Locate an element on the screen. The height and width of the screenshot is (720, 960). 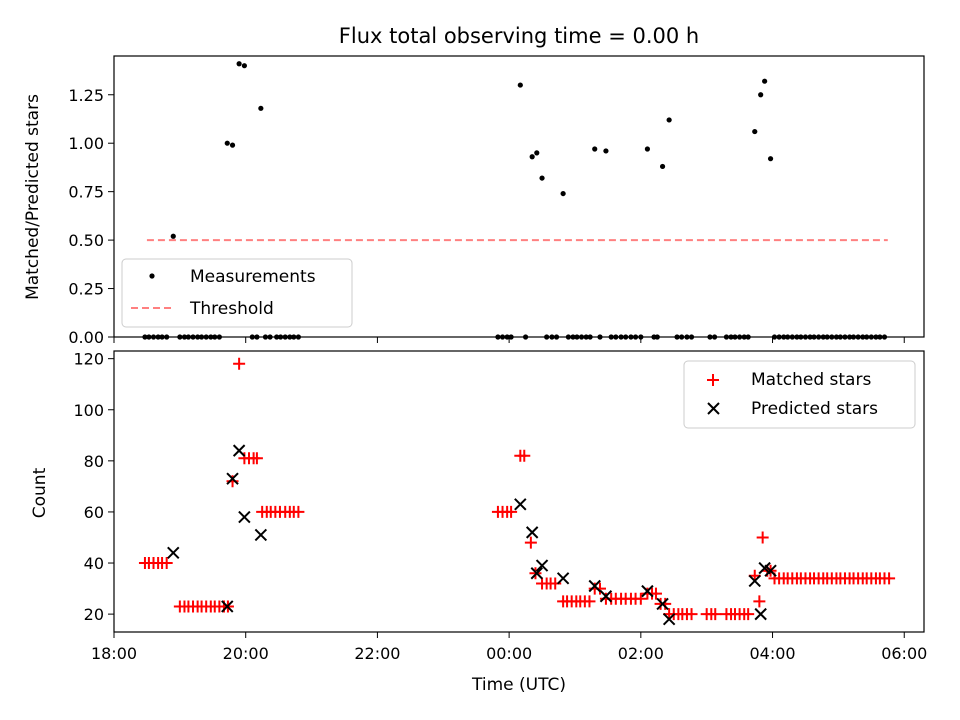
bottom-y-tick-label: 60 is located at coordinates (94, 512).